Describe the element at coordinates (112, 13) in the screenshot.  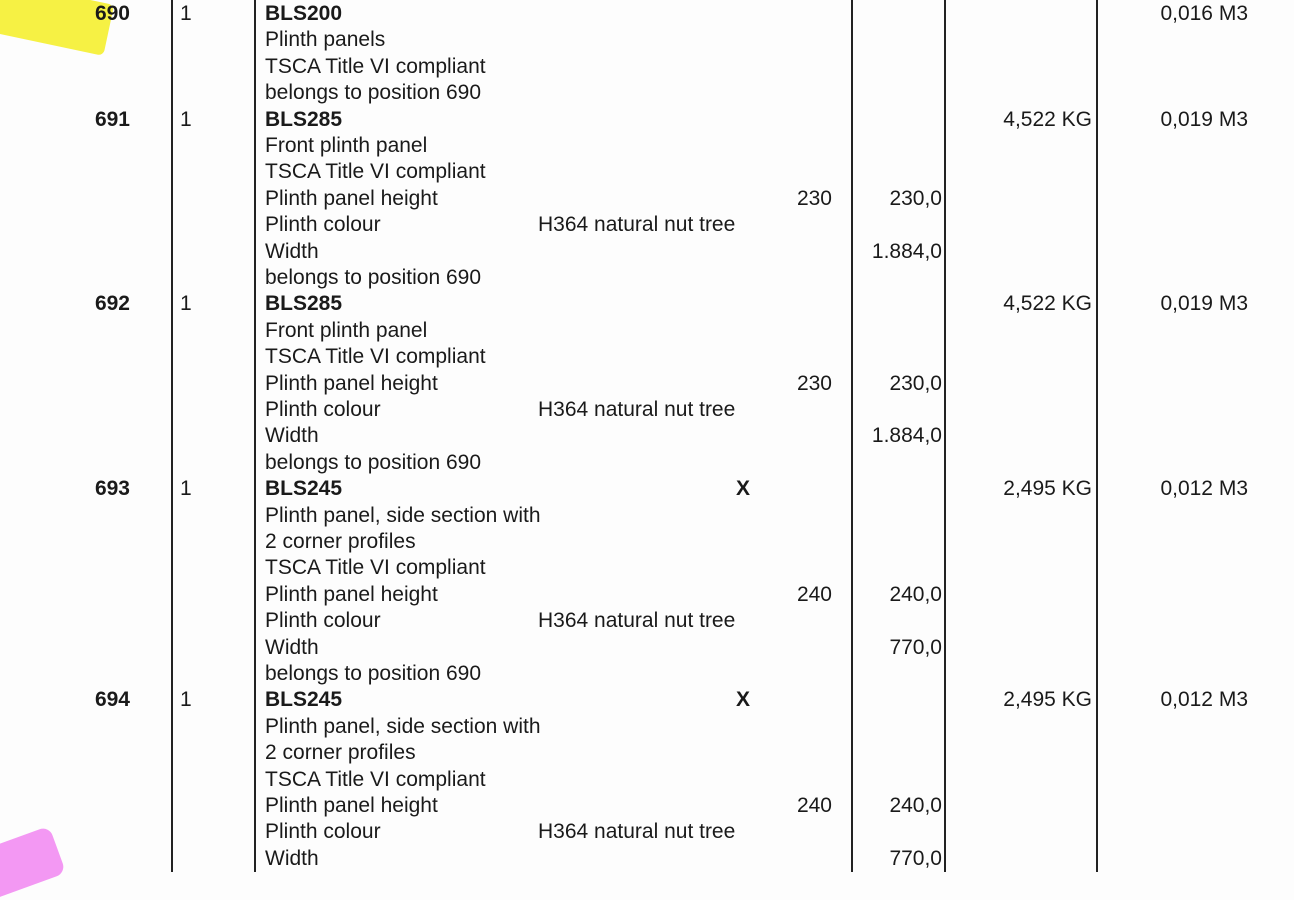
I see `position-number: 690` at that location.